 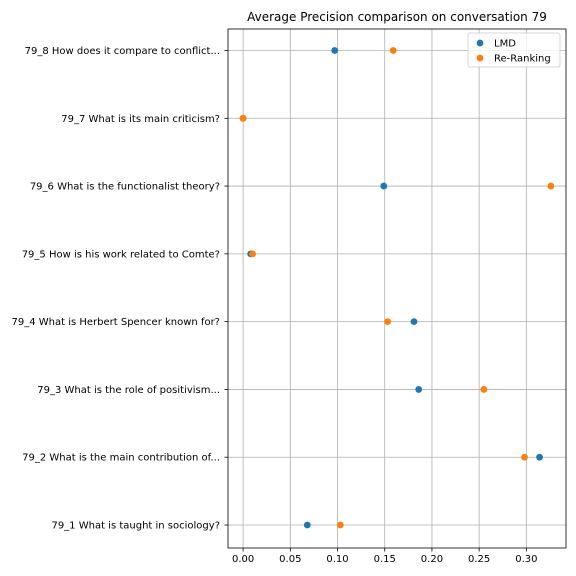 What do you see at coordinates (479, 559) in the screenshot?
I see `x-tick-label: 0.25` at bounding box center [479, 559].